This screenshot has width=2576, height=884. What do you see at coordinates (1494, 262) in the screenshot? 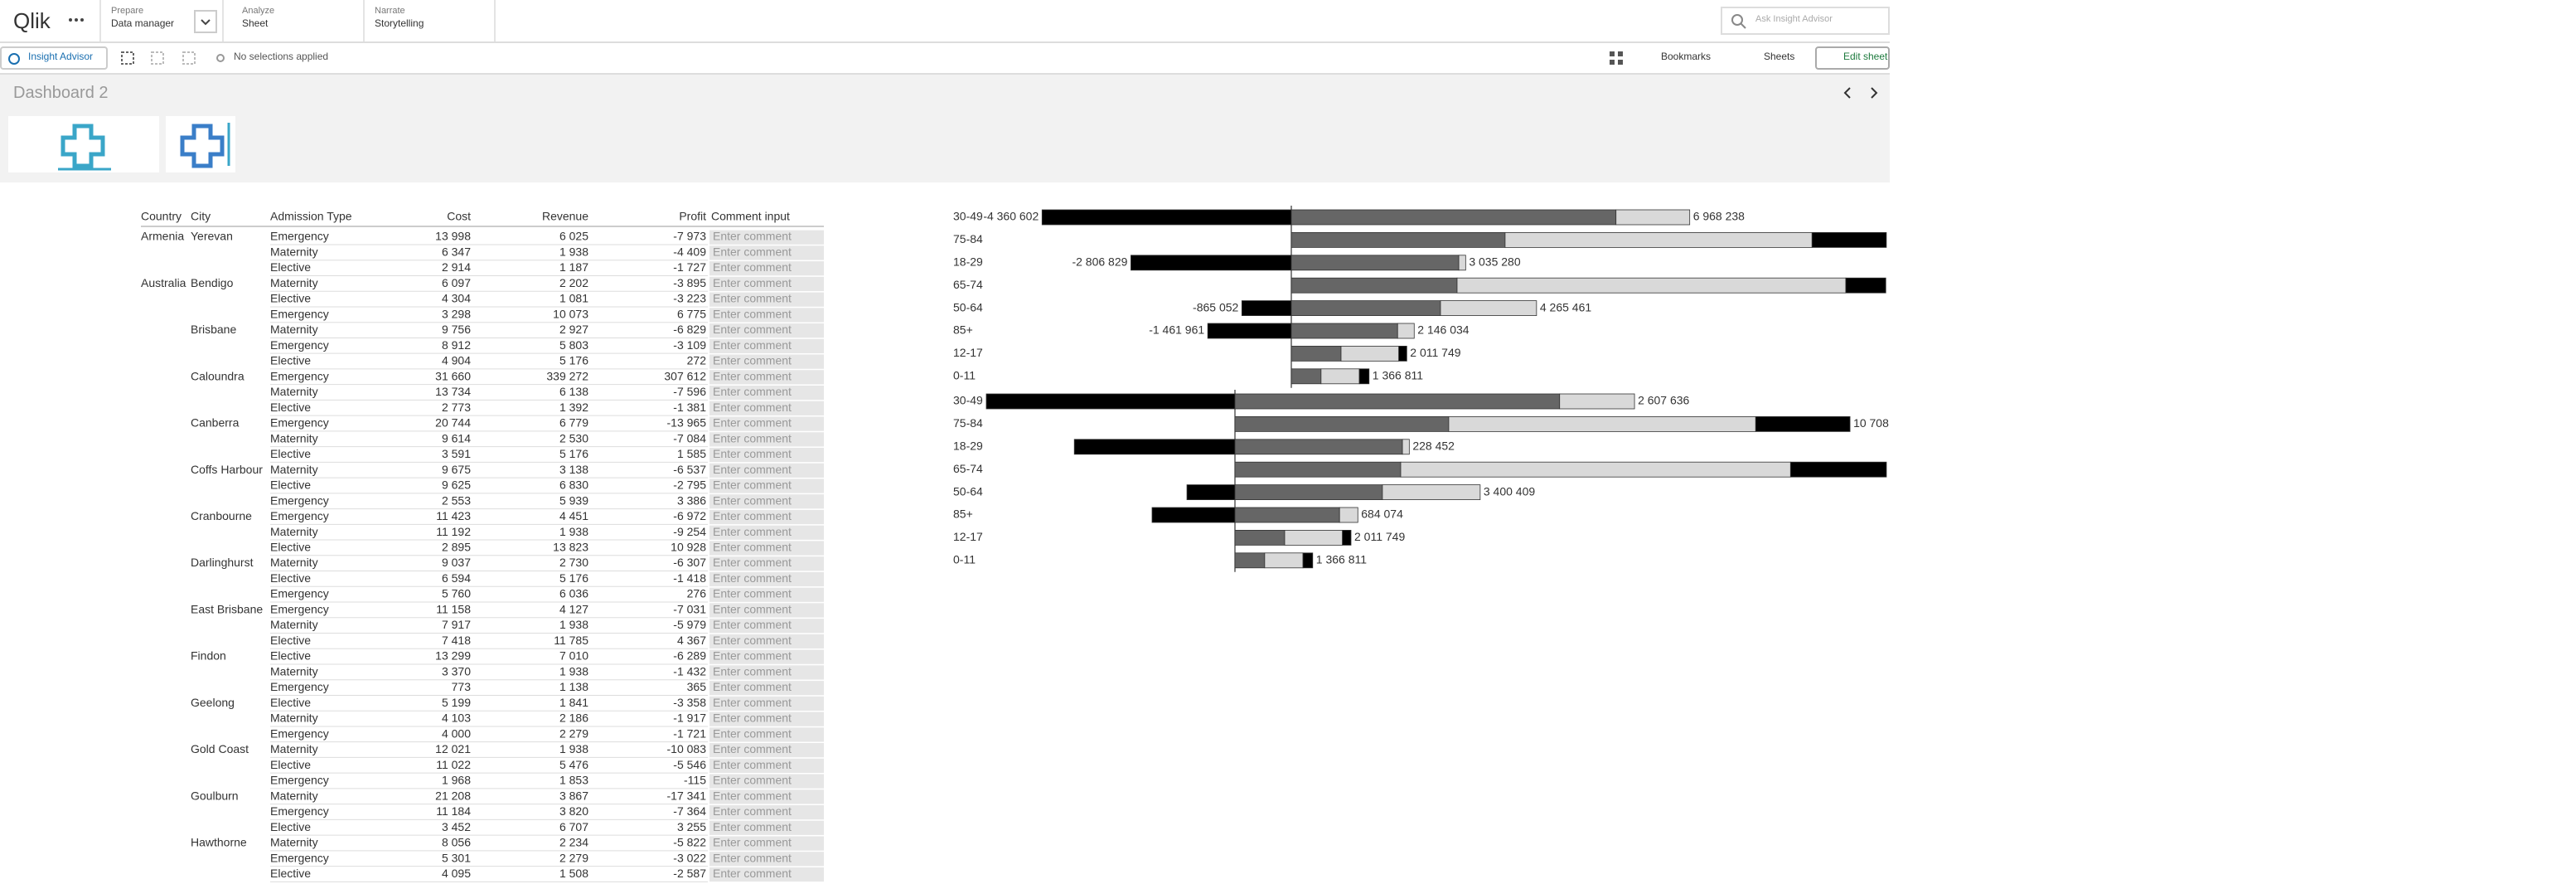
I see `total-label: 3 035 280` at bounding box center [1494, 262].